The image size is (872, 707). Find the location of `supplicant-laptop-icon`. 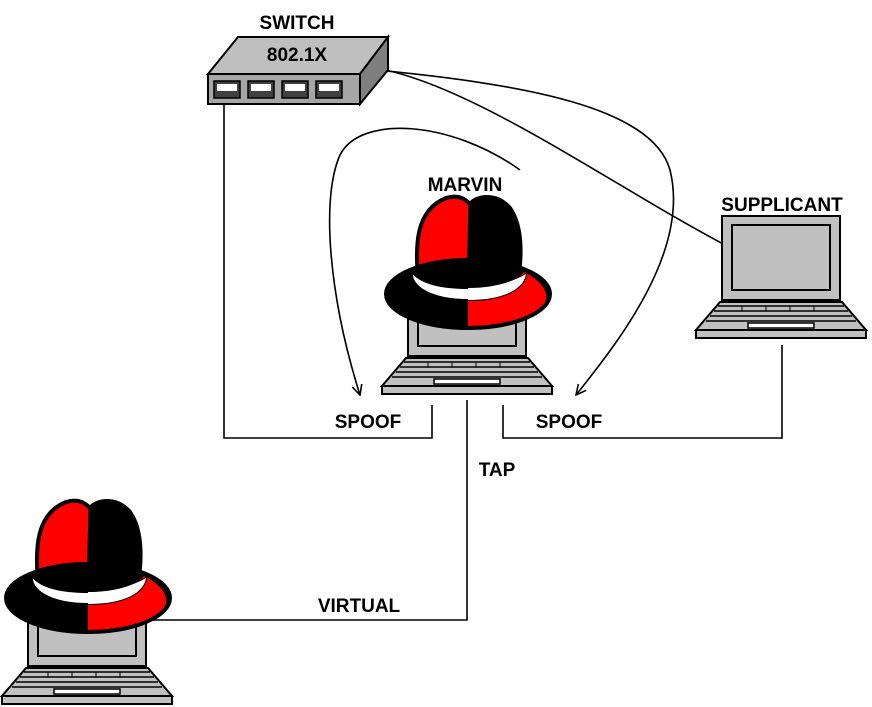

supplicant-laptop-icon is located at coordinates (781, 277).